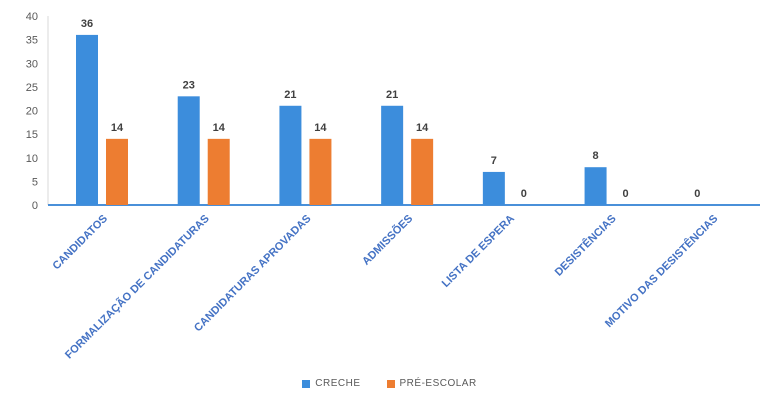  I want to click on legend-swatch-creche, so click(306, 383).